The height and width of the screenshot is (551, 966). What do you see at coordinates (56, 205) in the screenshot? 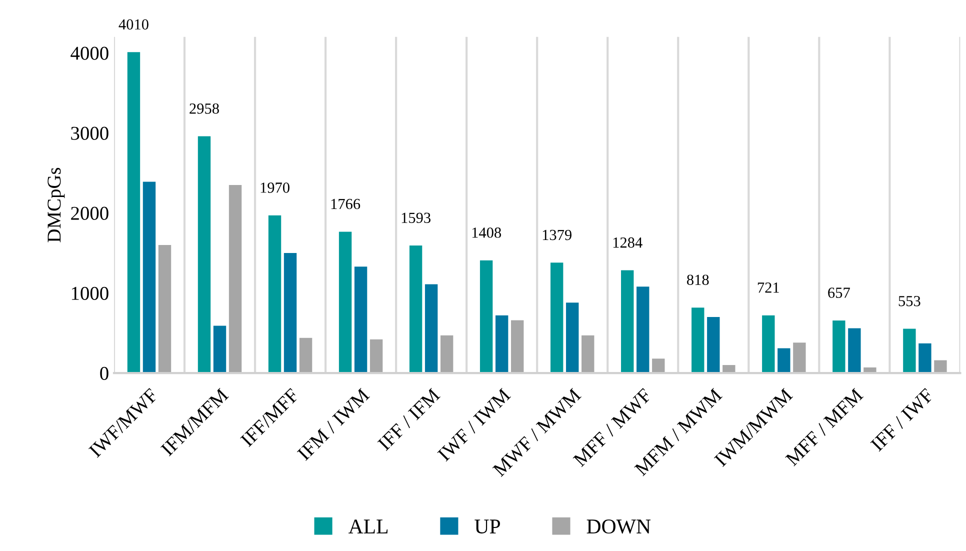
I see `y-axis-title: DMCpGs` at bounding box center [56, 205].